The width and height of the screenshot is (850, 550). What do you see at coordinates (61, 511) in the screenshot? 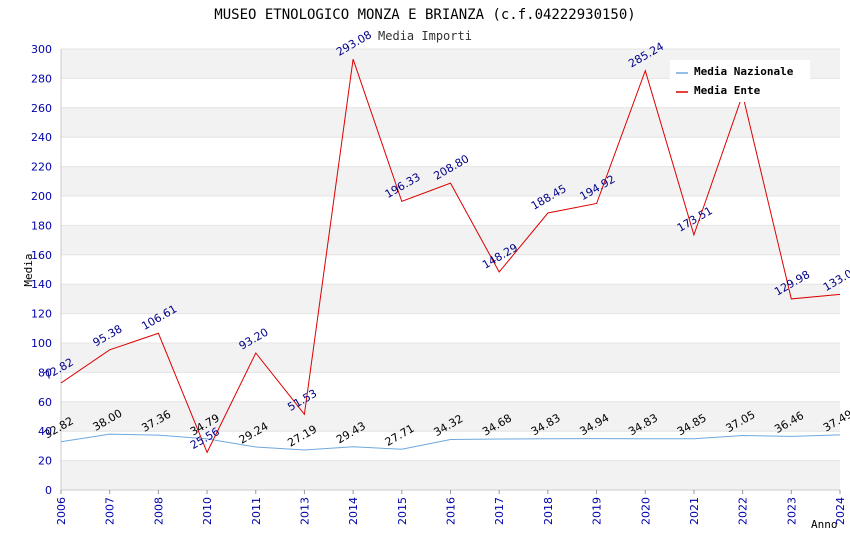
I see `x-tick-label: 2006` at bounding box center [61, 511].